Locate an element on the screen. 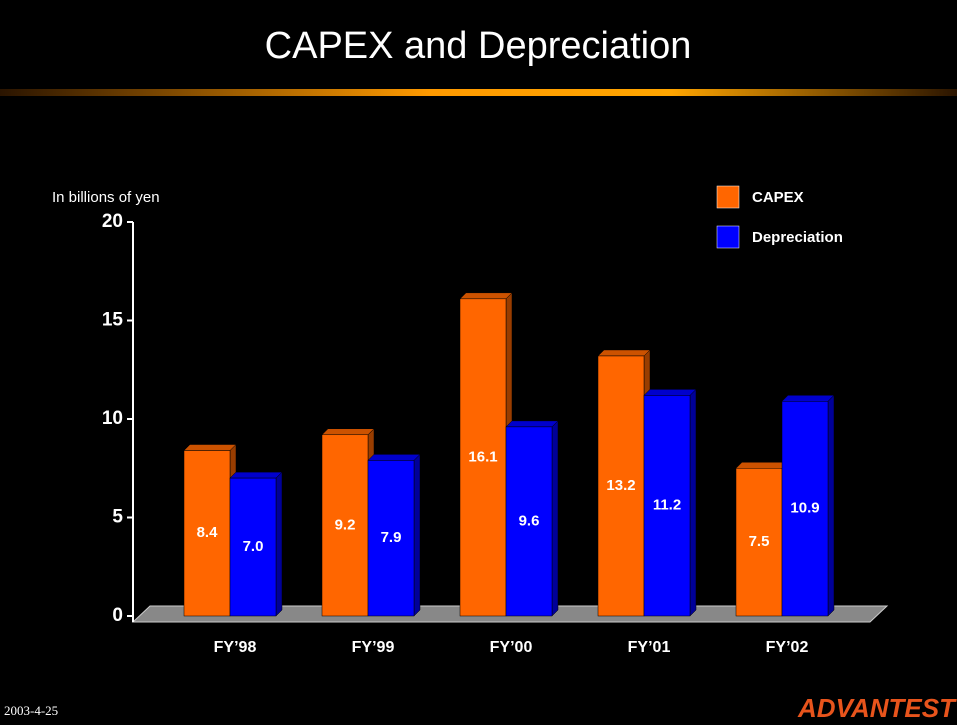 The width and height of the screenshot is (957, 725). value-label: 7.0 is located at coordinates (253, 546).